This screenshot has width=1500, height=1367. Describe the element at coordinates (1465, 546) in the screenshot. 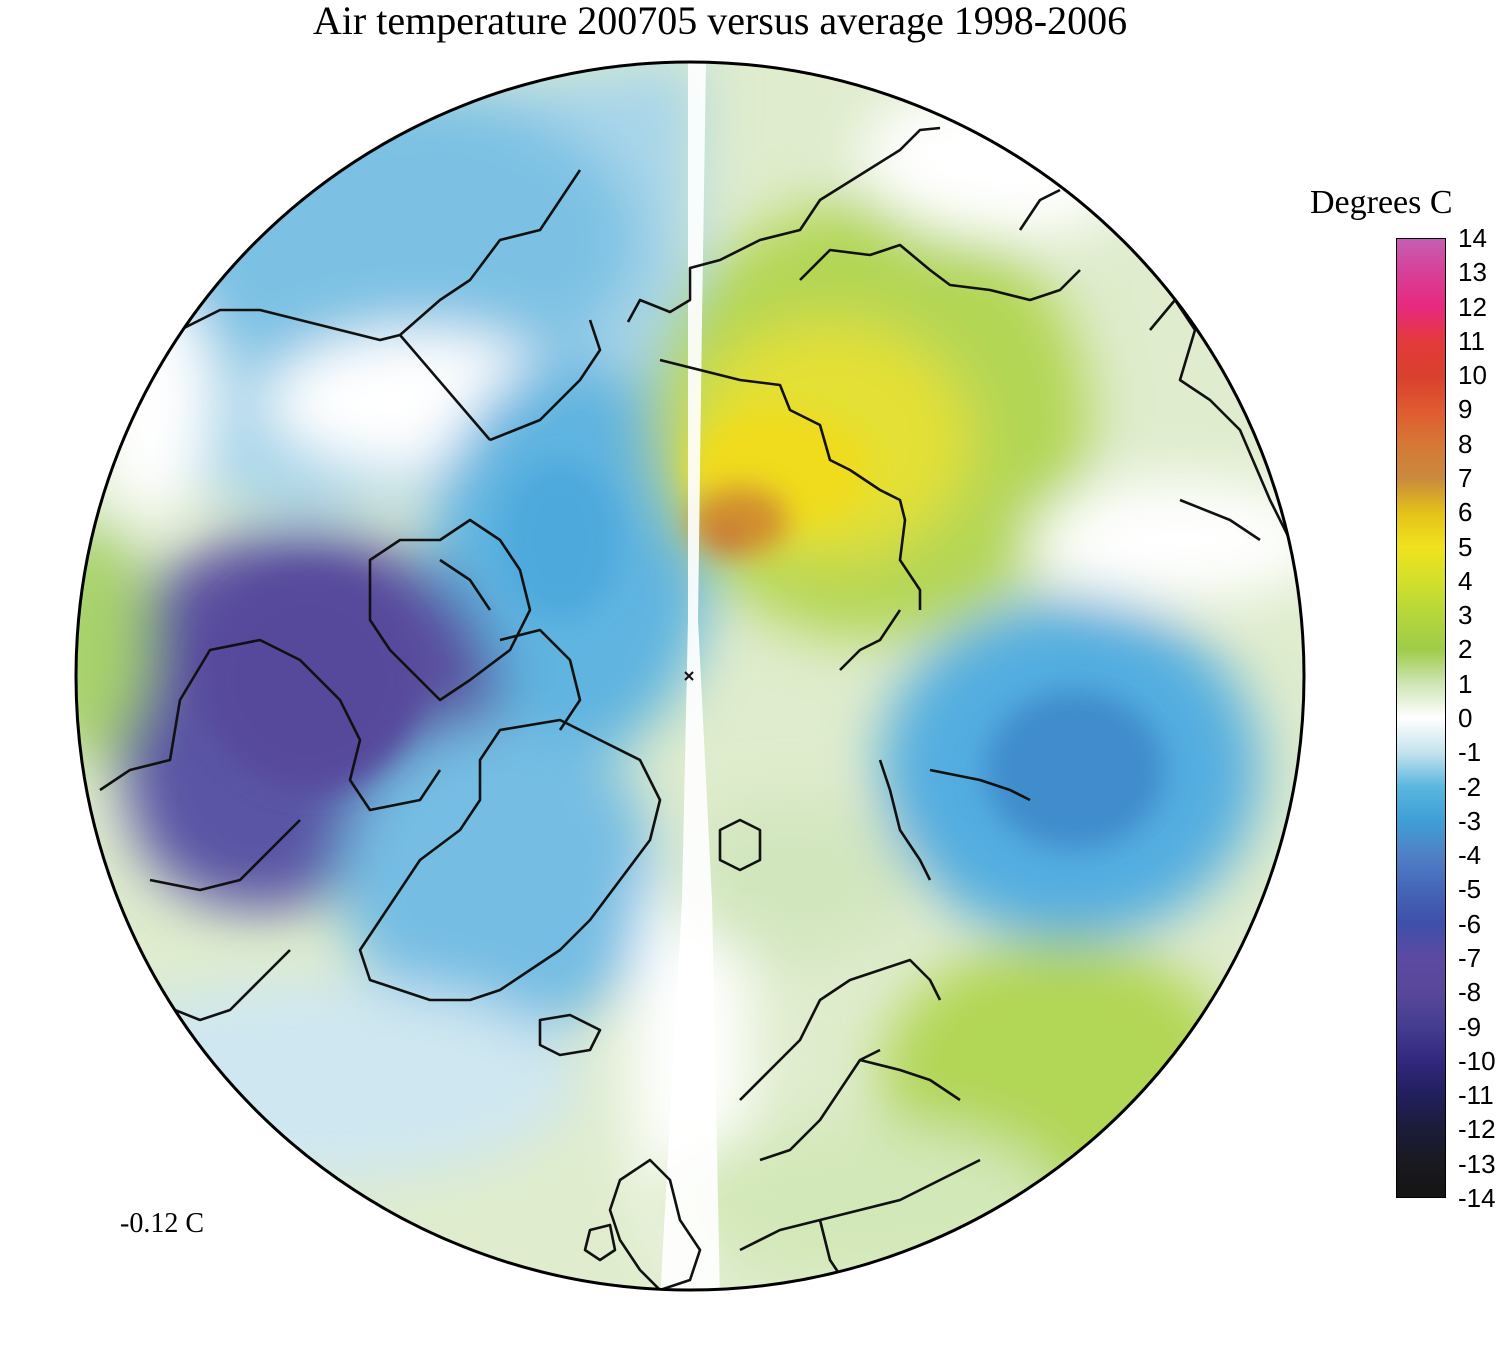

I see `color-scale-tick-label: 5` at that location.